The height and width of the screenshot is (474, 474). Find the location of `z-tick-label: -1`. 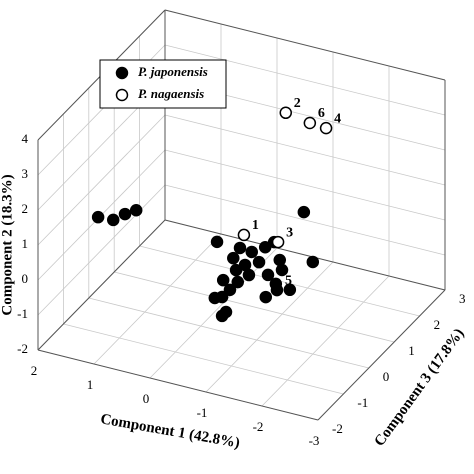

z-tick-label: -1 is located at coordinates (362, 402).